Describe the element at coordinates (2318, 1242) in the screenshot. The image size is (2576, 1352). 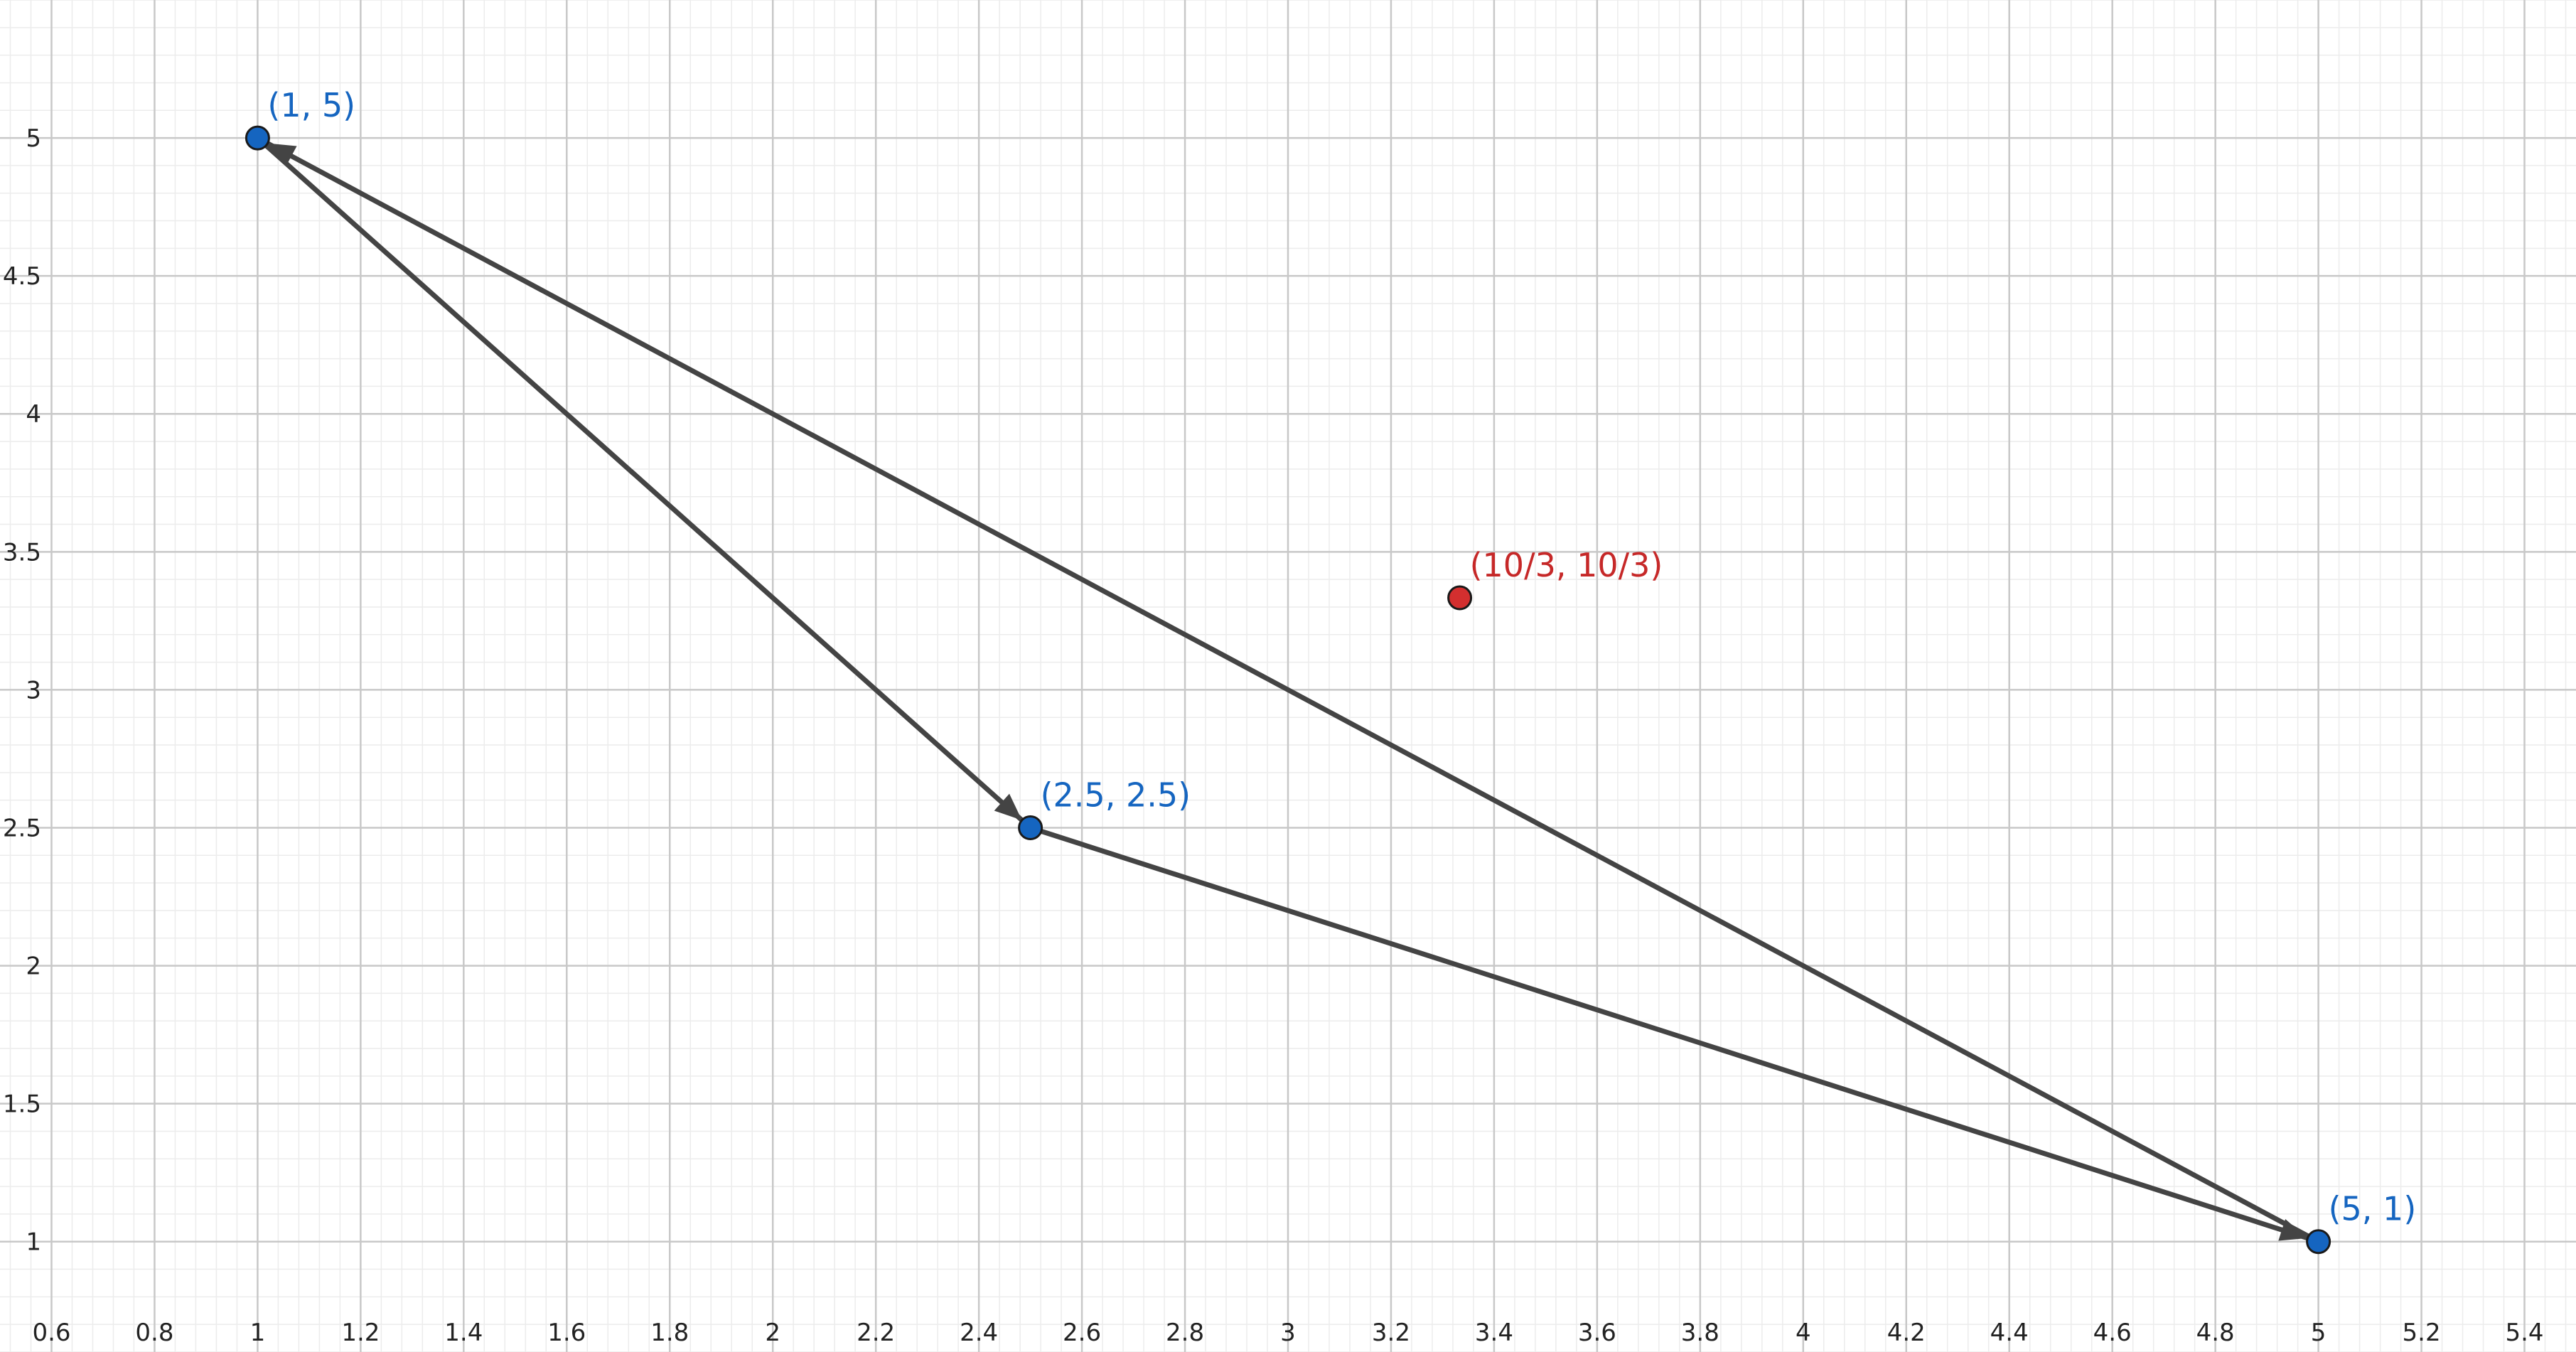
I see `point-p3` at that location.